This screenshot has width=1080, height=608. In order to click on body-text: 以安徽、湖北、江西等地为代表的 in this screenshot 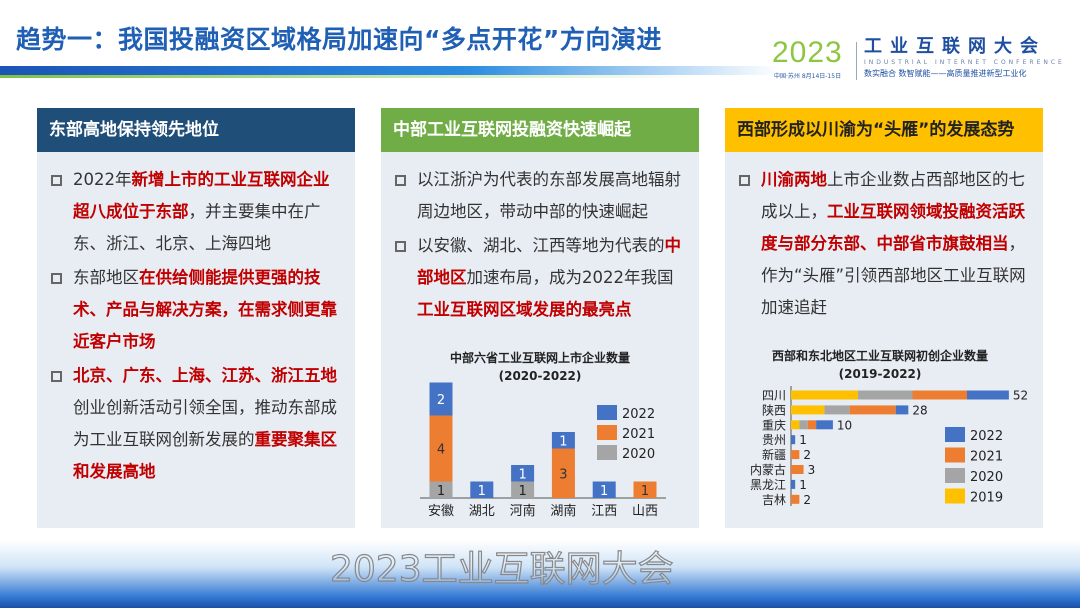, I will do `click(541, 245)`.